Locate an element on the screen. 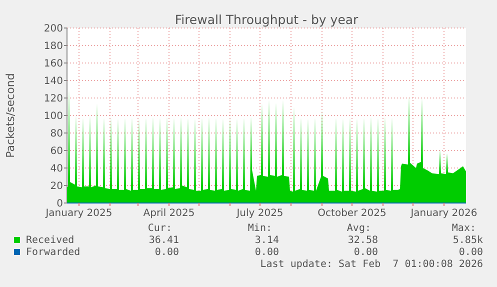 Image resolution: width=497 pixels, height=287 pixels. x-tick-label: July 2025 is located at coordinates (260, 213).